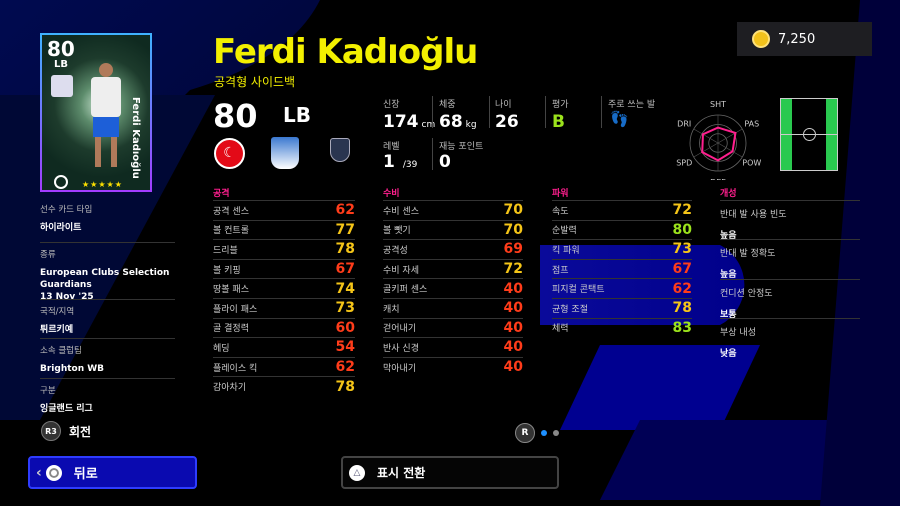 The width and height of the screenshot is (900, 506). Describe the element at coordinates (345, 386) in the screenshot. I see `stat-value: 78` at that location.